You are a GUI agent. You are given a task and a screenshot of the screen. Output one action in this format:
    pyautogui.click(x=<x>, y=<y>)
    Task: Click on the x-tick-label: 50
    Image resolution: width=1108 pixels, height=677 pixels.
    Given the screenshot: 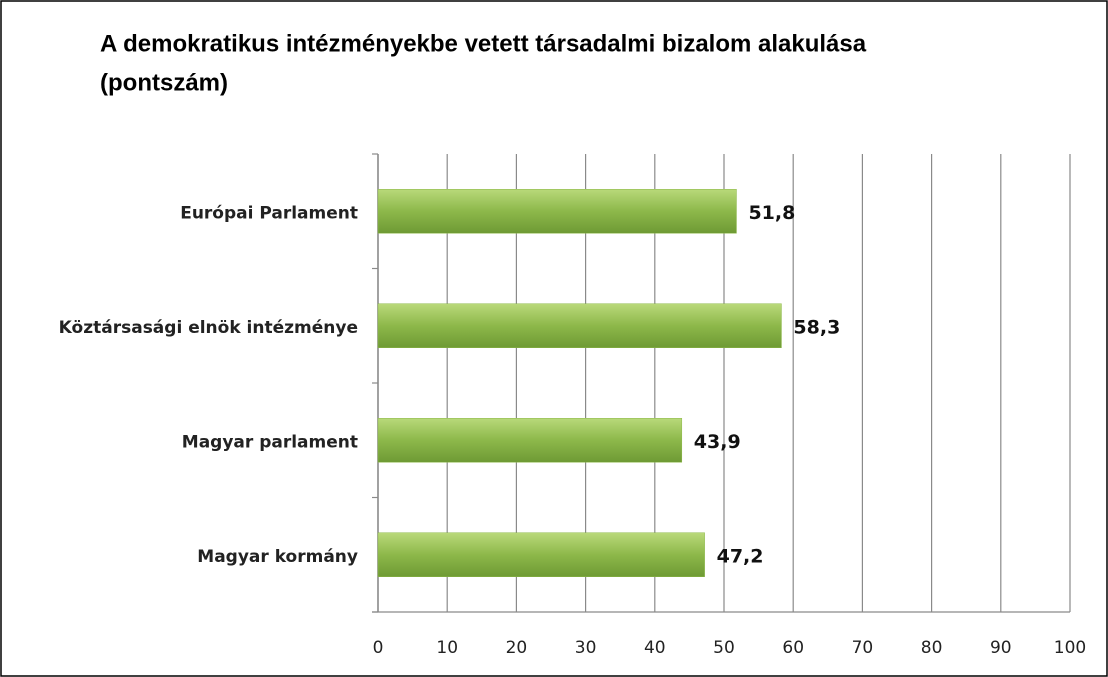 What is the action you would take?
    pyautogui.click(x=724, y=648)
    